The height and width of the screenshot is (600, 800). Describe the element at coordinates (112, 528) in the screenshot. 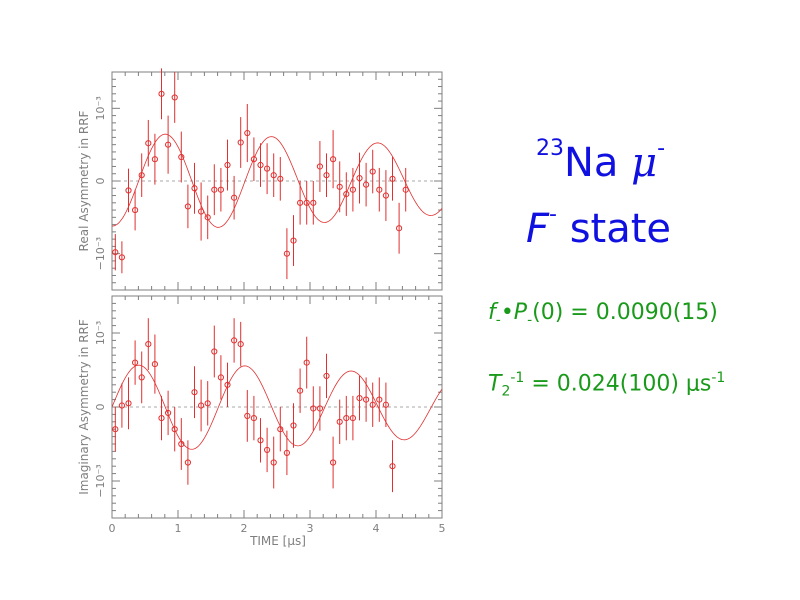

I see `x-tick-label: 0` at that location.